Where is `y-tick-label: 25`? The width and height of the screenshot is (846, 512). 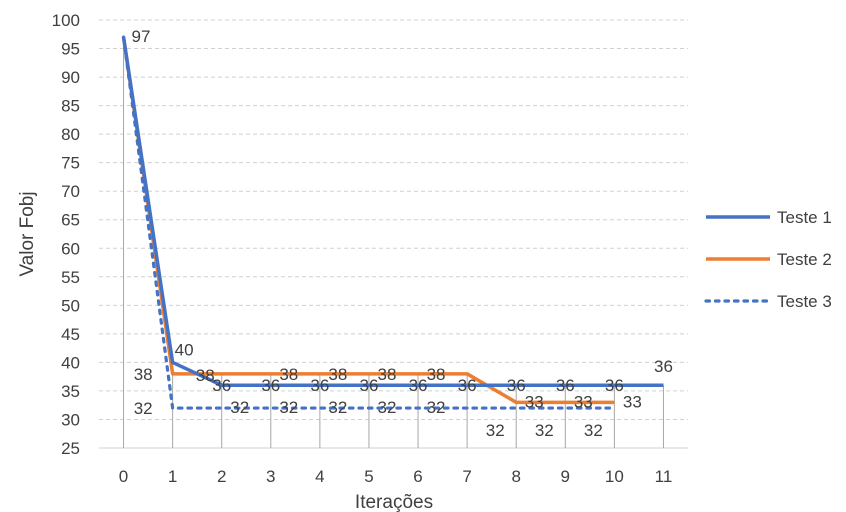 y-tick-label: 25 is located at coordinates (70, 448).